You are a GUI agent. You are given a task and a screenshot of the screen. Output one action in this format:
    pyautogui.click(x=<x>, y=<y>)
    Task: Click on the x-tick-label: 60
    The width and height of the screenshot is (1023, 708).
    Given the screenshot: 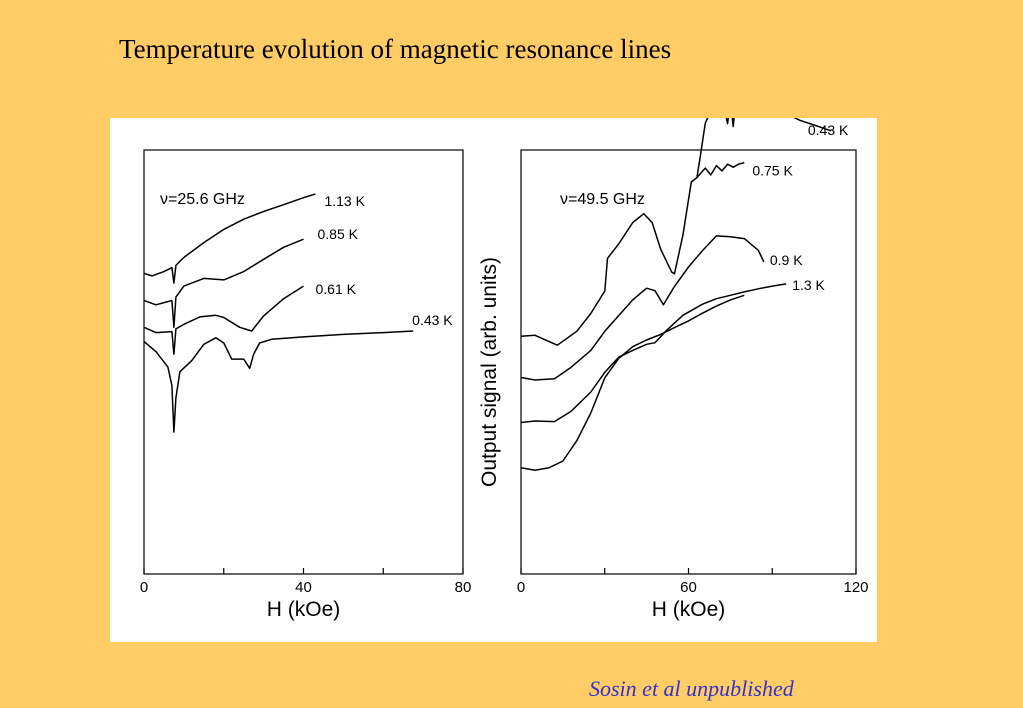 What is the action you would take?
    pyautogui.click(x=688, y=587)
    